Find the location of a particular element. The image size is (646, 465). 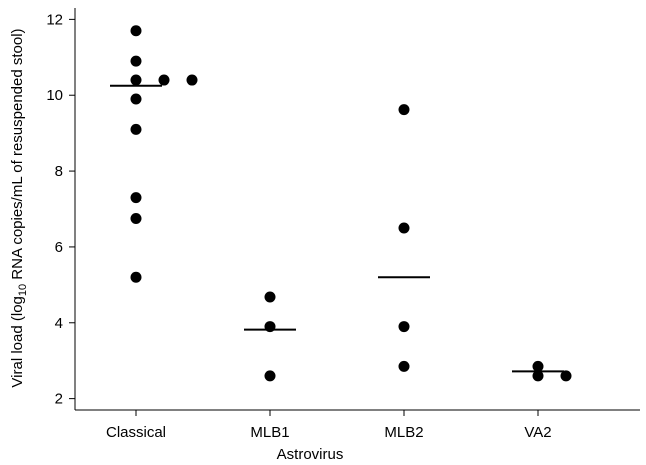

y-tick-label: 2 is located at coordinates (59, 399).